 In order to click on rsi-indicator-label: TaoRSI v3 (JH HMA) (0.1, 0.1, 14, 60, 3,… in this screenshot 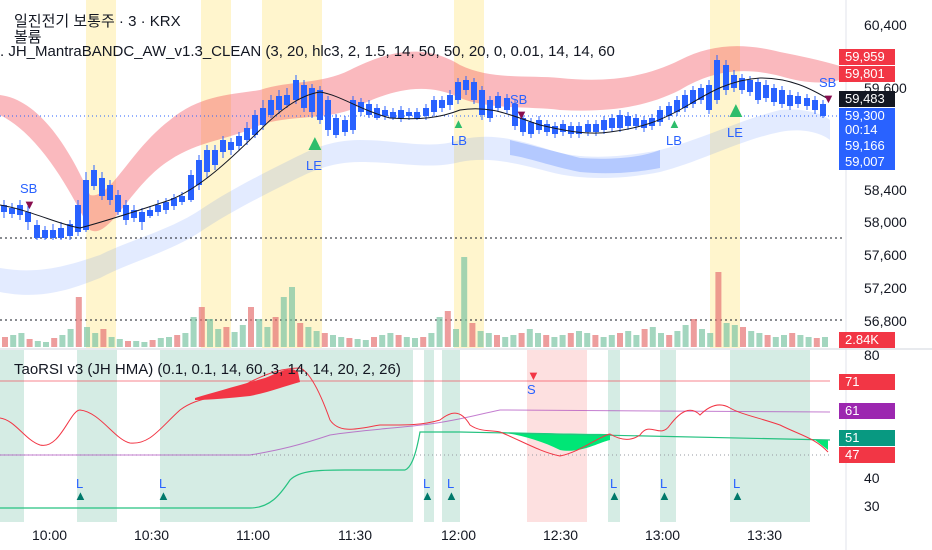, I will do `click(207, 369)`.